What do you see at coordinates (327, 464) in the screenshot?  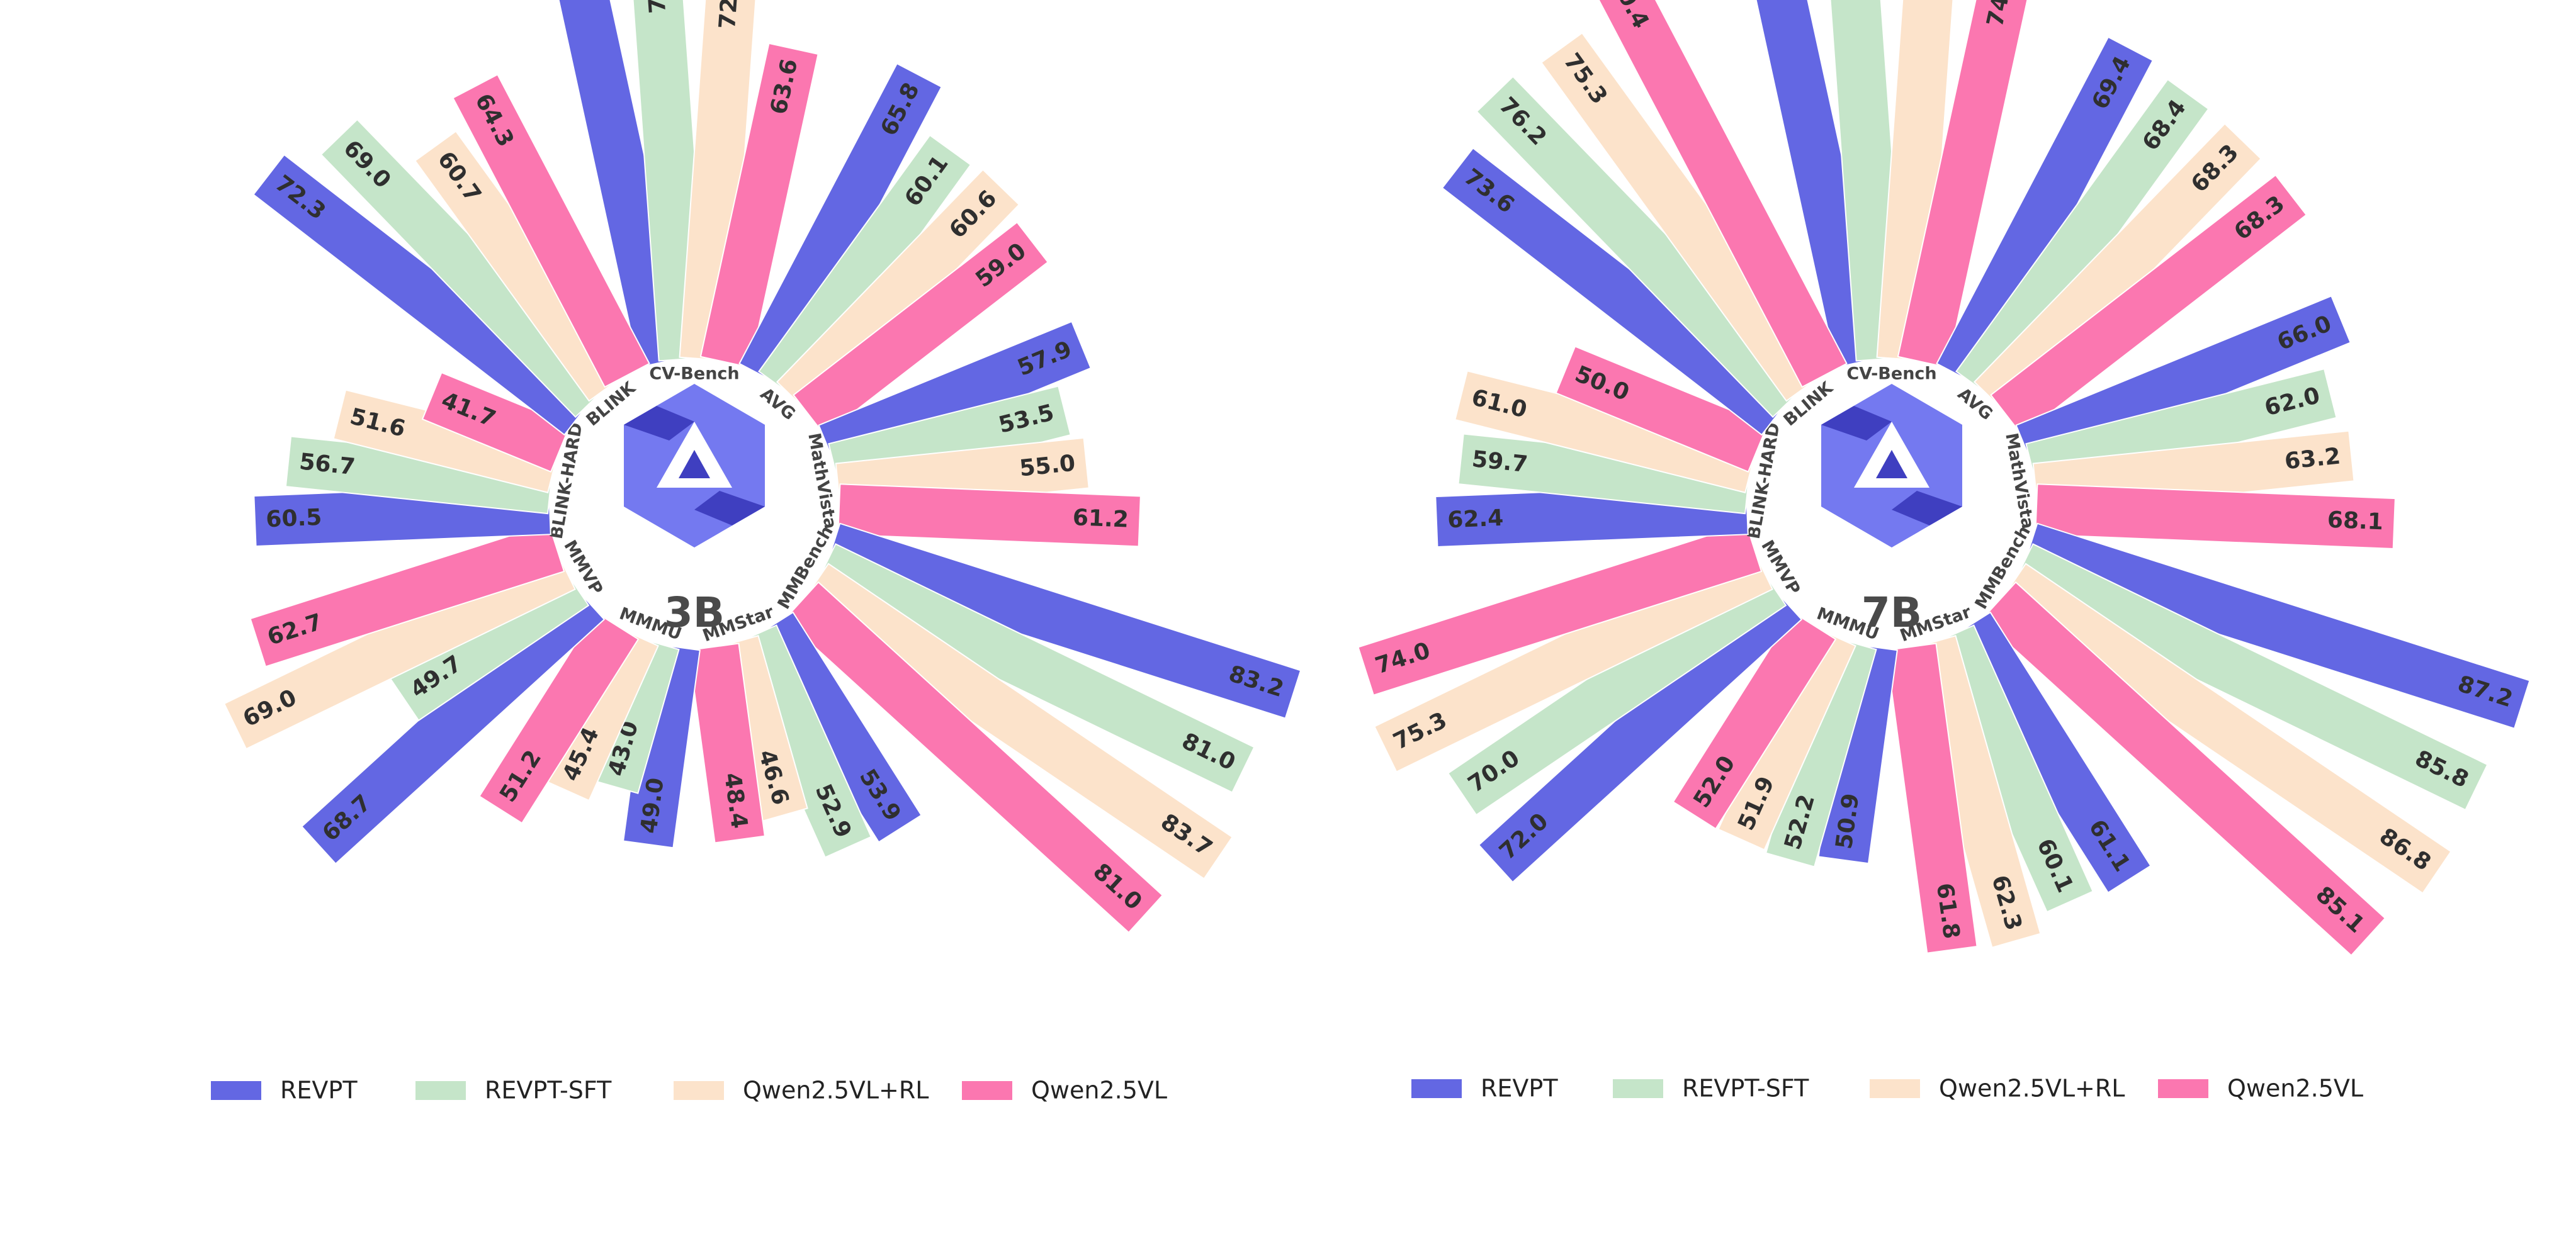 I see `value-label-revpt-sft-blink-hard: 56.7` at bounding box center [327, 464].